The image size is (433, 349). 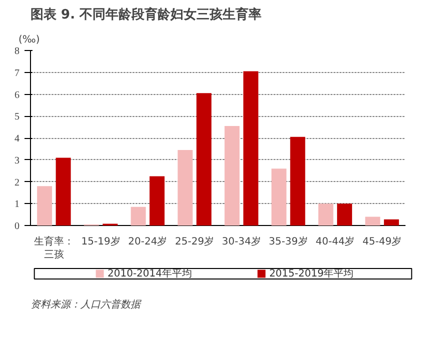 I want to click on y-tick-label: 0, so click(x=17, y=226).